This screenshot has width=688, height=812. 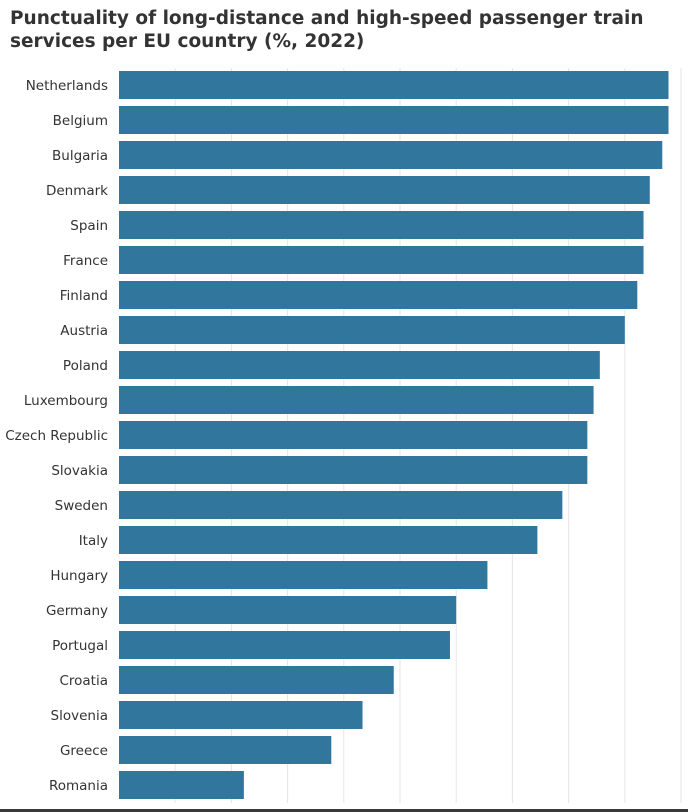 I want to click on bottom-border, so click(x=344, y=810).